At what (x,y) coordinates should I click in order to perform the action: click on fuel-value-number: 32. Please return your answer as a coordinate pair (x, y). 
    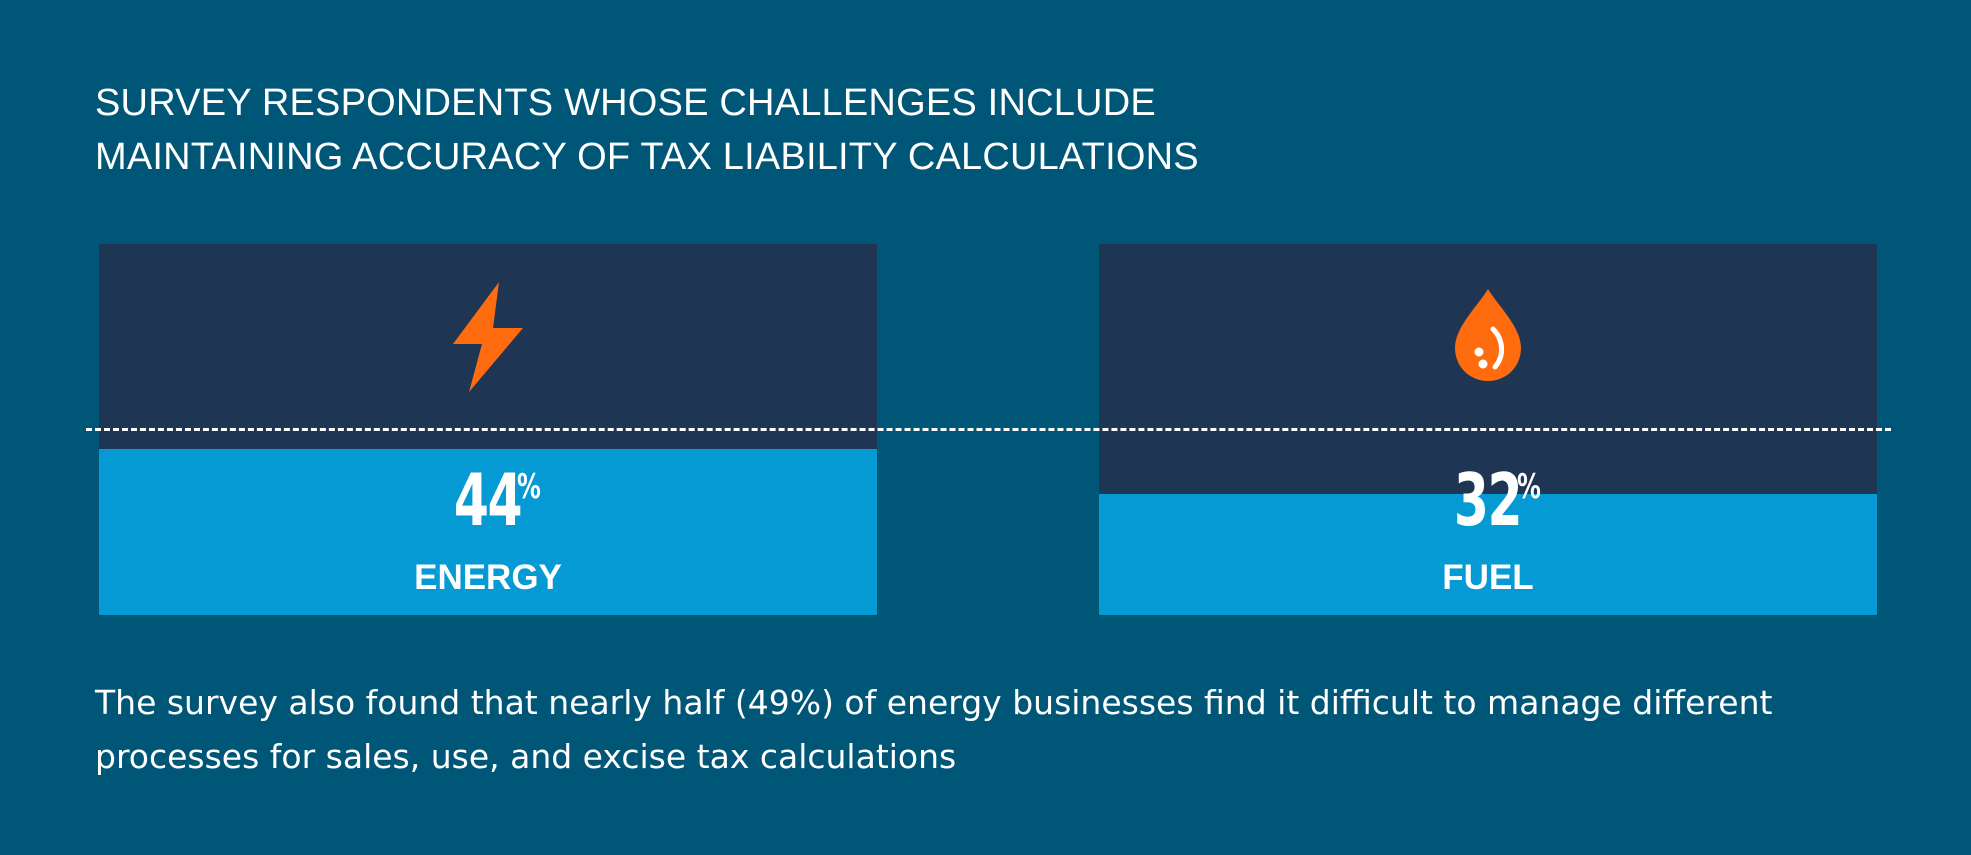
    Looking at the image, I should click on (1488, 500).